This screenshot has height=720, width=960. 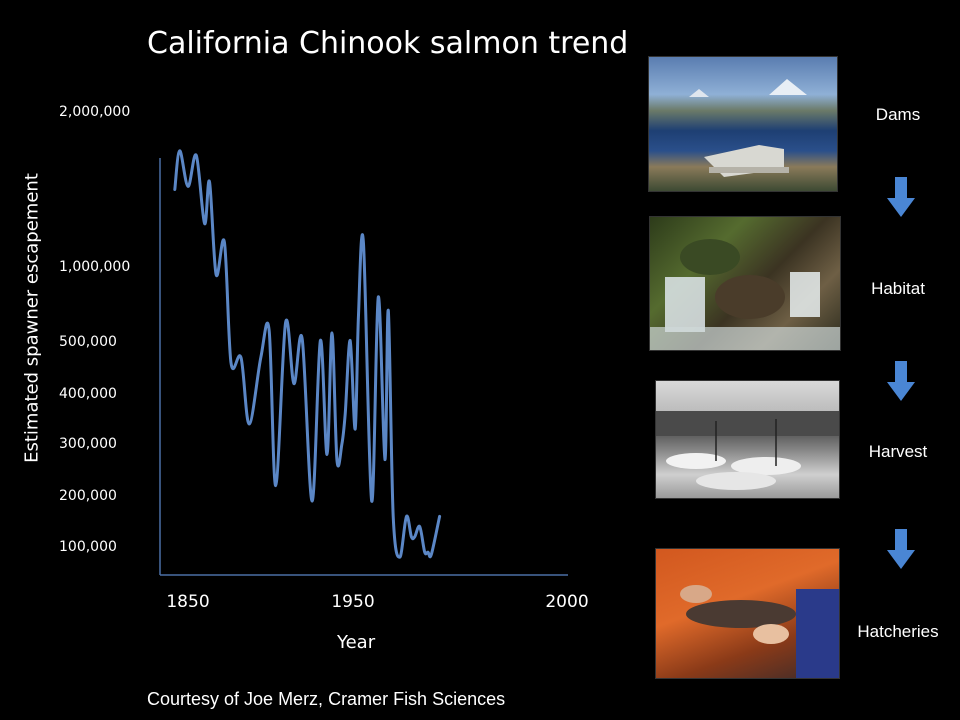 I want to click on dam-photo, so click(x=743, y=124).